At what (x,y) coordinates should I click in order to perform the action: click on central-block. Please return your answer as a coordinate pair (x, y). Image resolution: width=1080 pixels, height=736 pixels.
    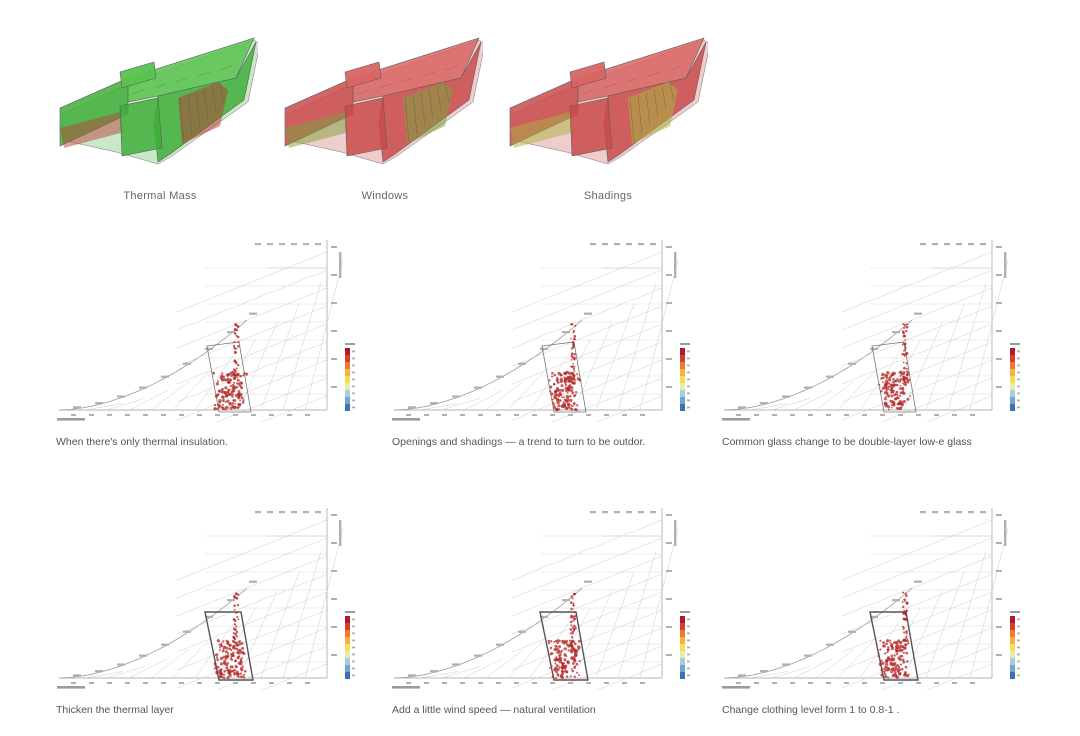
    Looking at the image, I should click on (141, 127).